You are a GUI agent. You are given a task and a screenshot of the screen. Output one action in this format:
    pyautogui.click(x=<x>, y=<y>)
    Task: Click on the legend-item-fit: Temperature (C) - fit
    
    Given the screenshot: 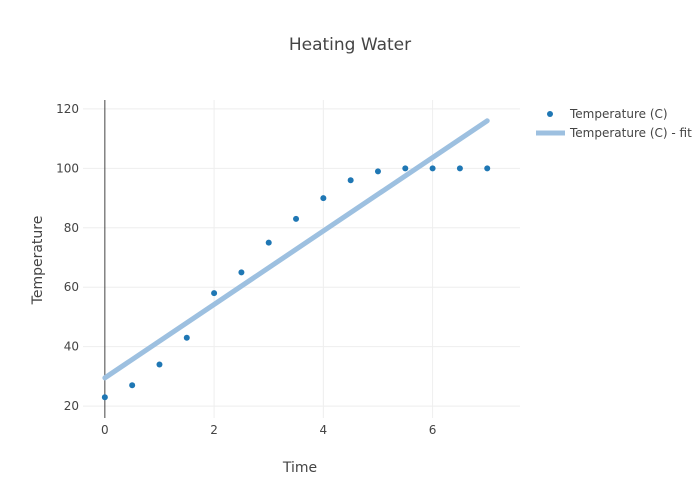 What is the action you would take?
    pyautogui.click(x=614, y=133)
    